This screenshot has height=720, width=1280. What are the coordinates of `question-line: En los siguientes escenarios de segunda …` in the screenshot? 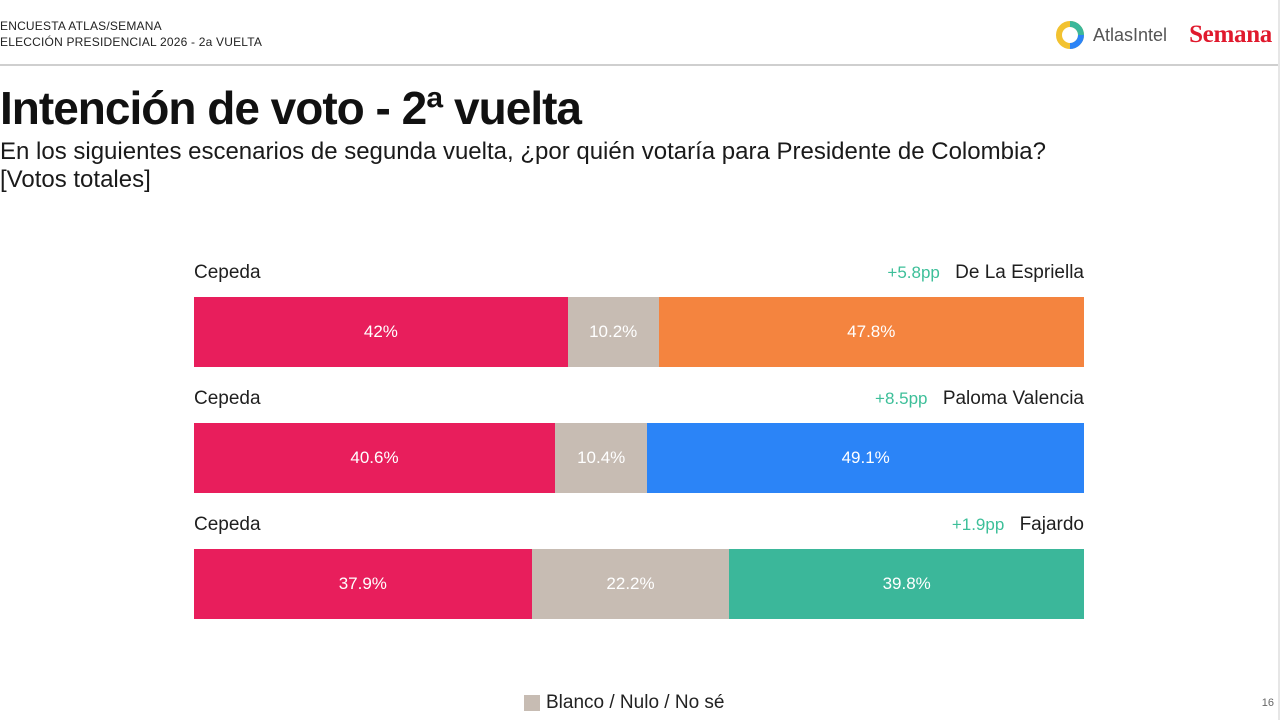 It's located at (523, 151).